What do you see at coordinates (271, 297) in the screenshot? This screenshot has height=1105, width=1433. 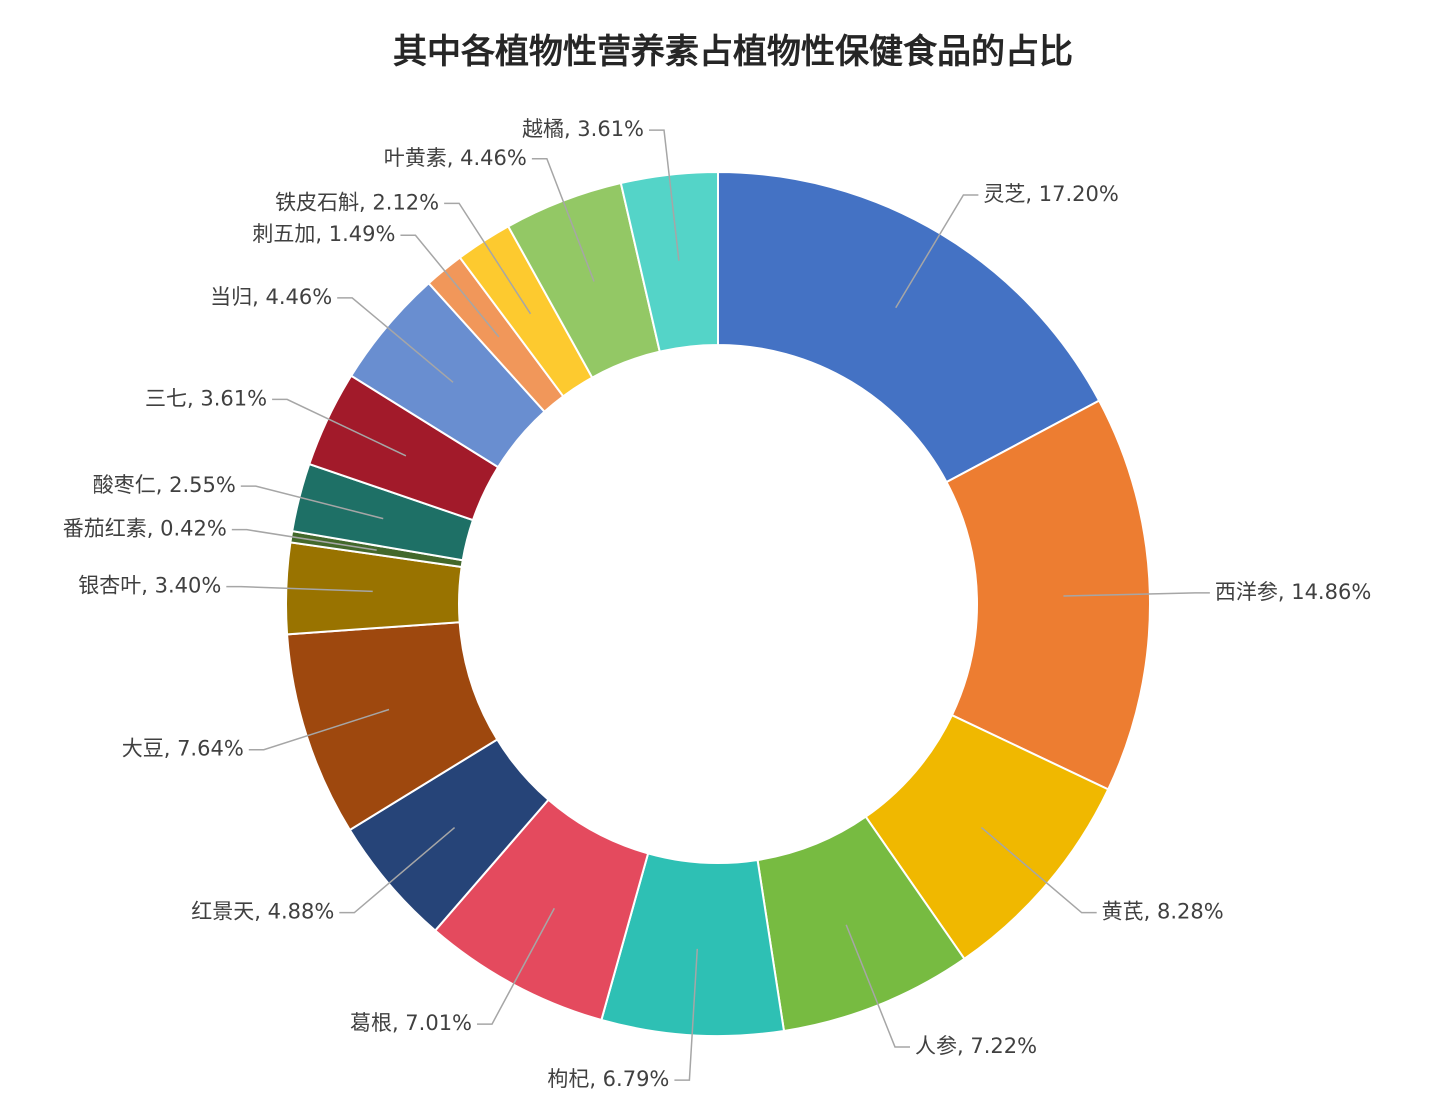 I see `data-label: 当归, 4.46%` at bounding box center [271, 297].